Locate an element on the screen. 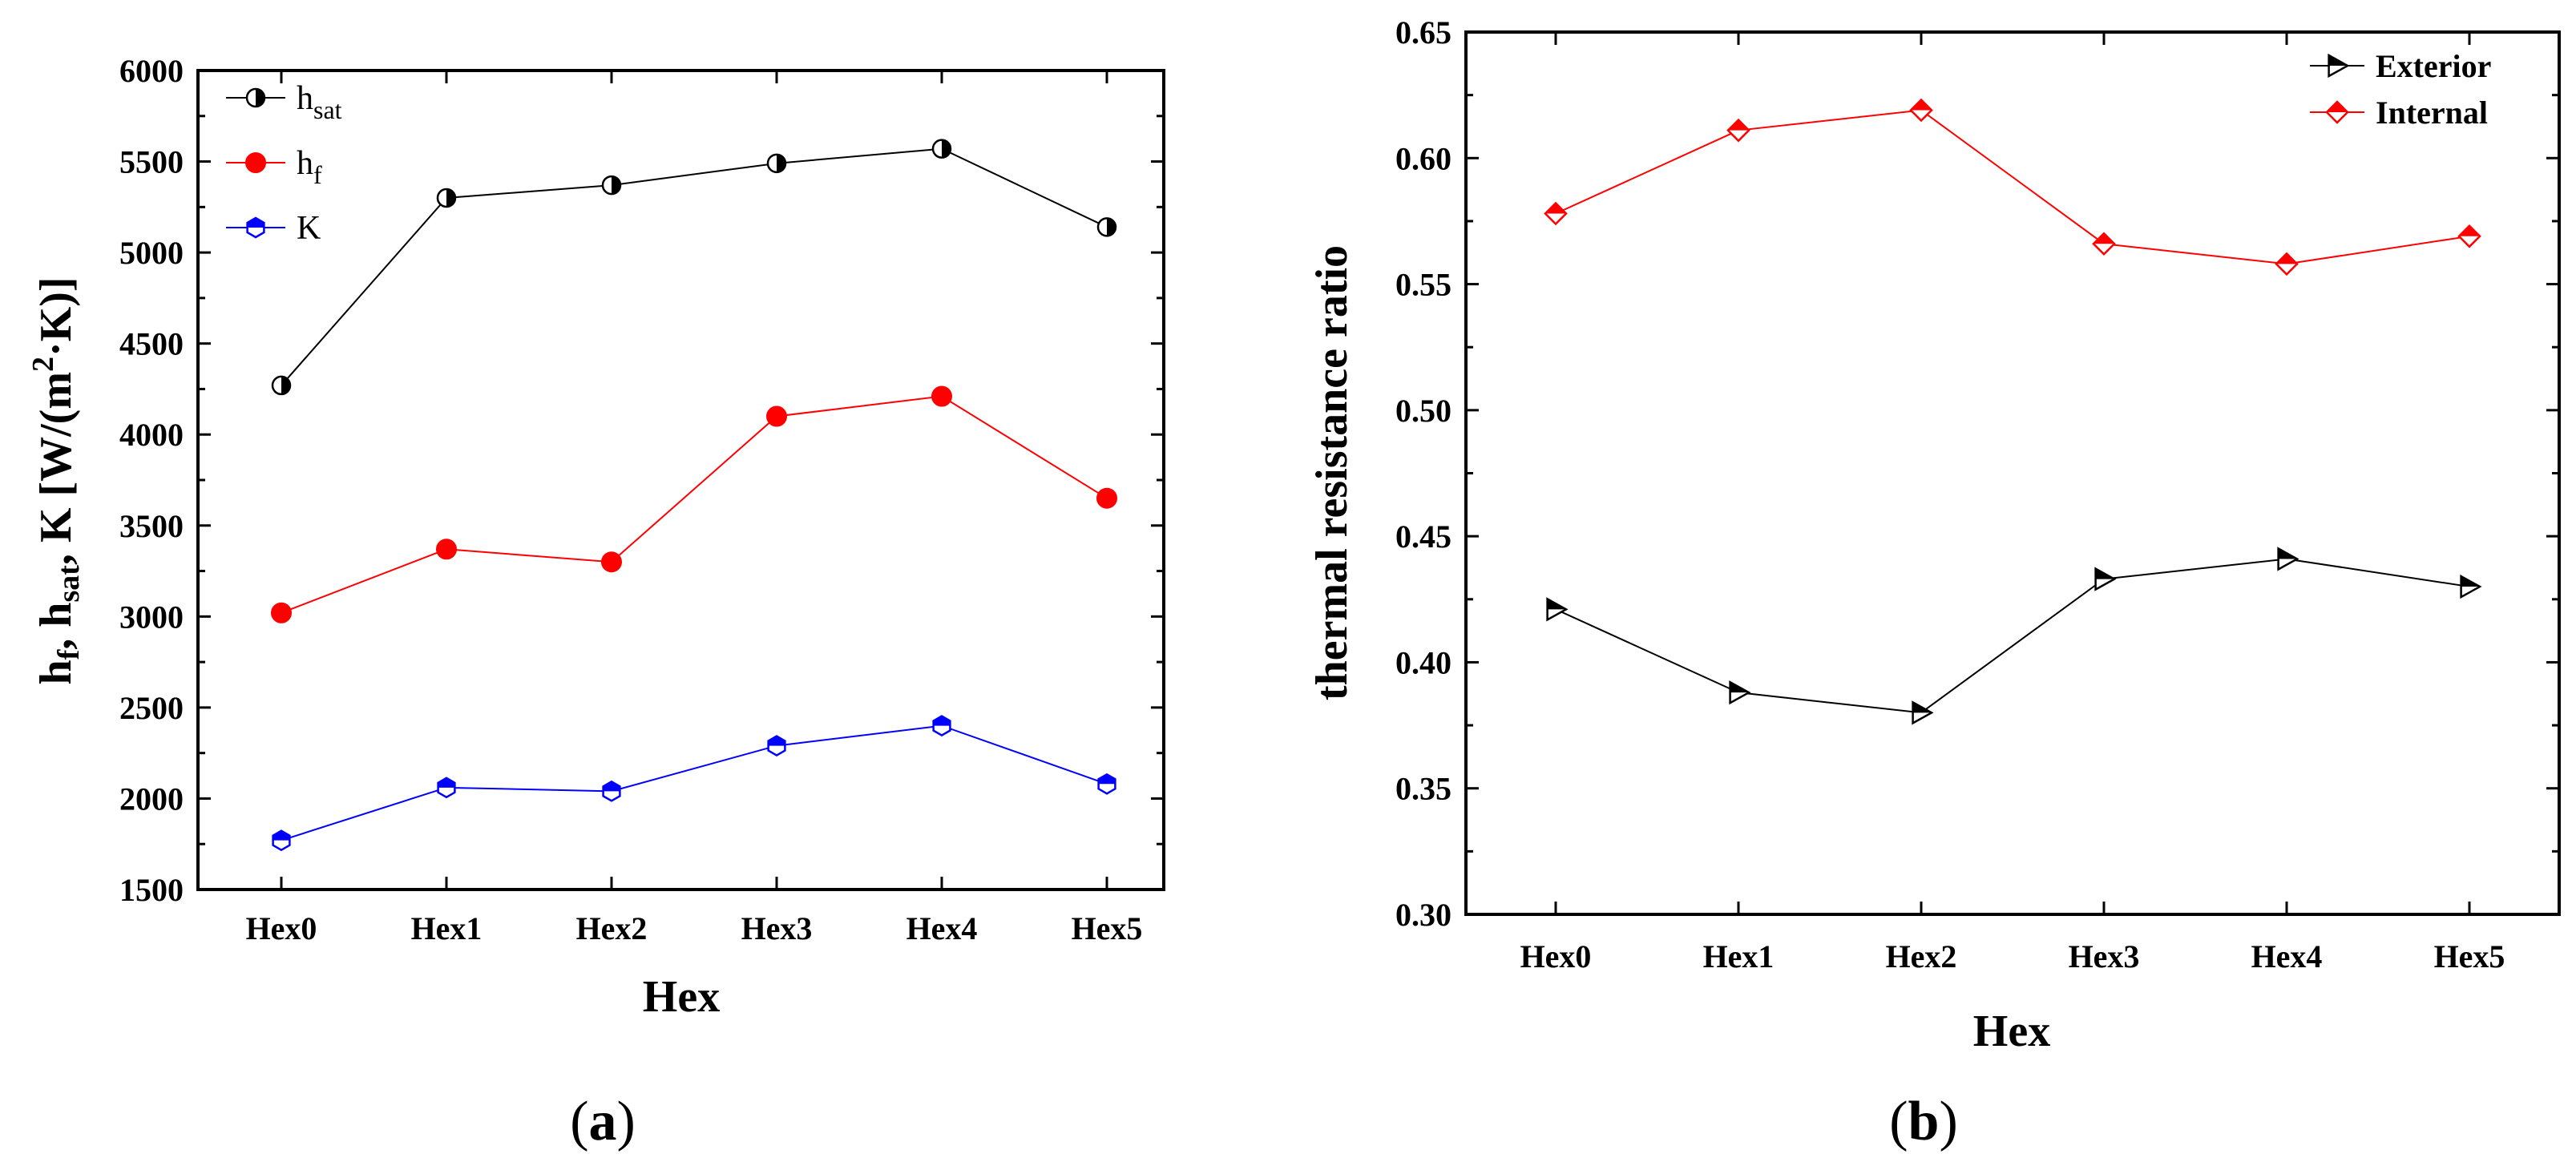 The width and height of the screenshot is (2576, 1166). chart-a-x-tick-label: Hex3 is located at coordinates (777, 928).